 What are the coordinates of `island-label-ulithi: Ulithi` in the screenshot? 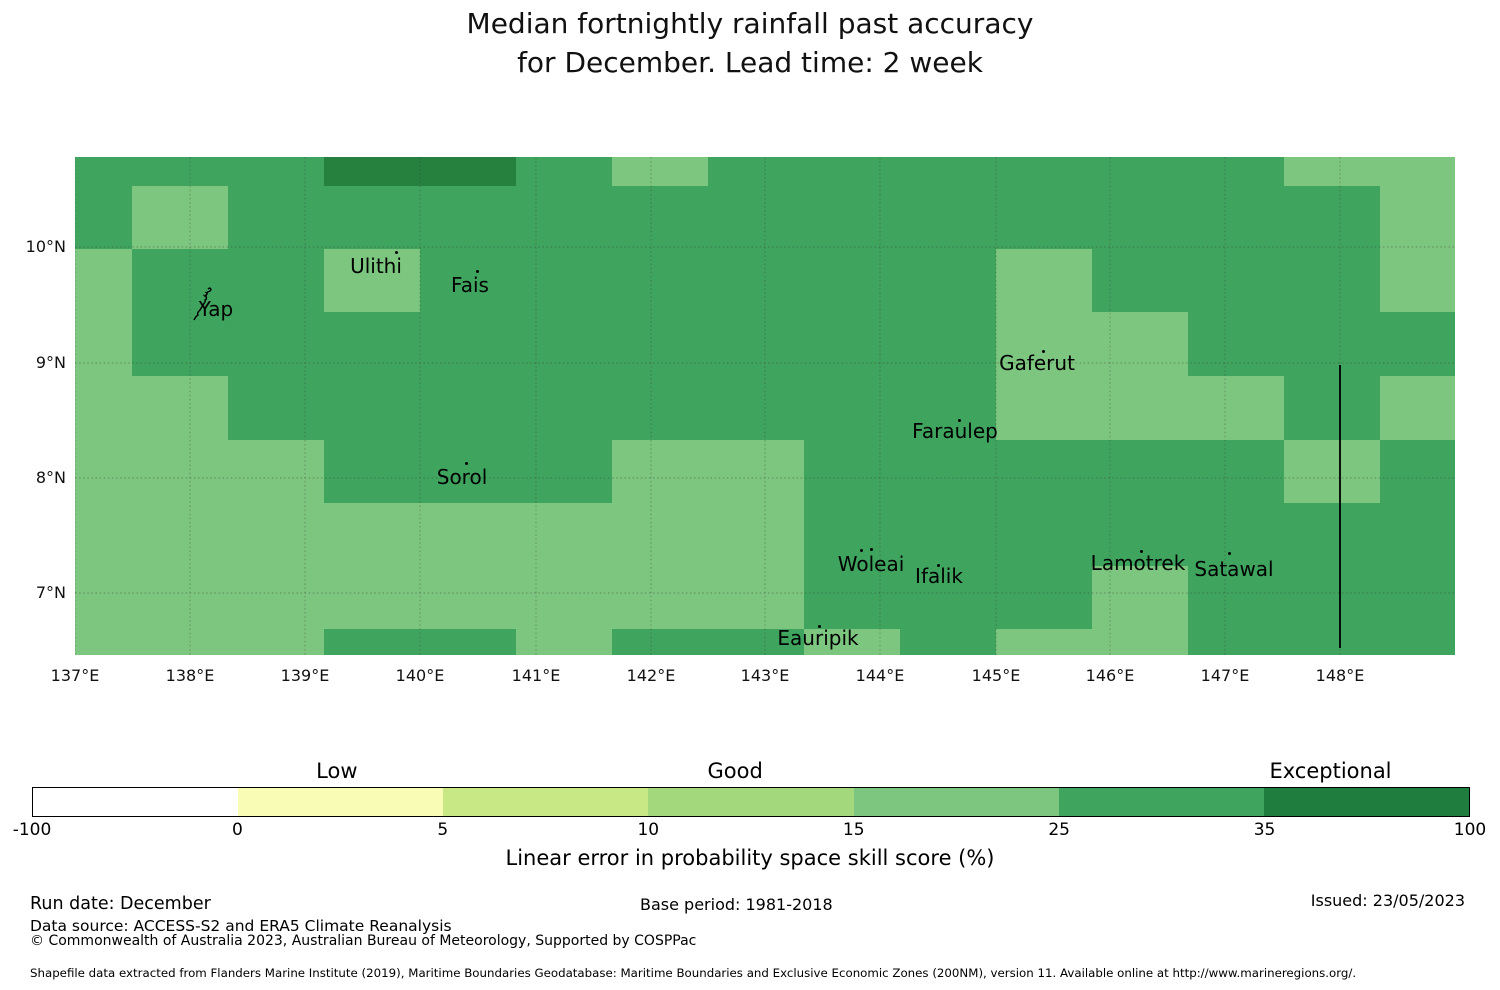 It's located at (376, 266).